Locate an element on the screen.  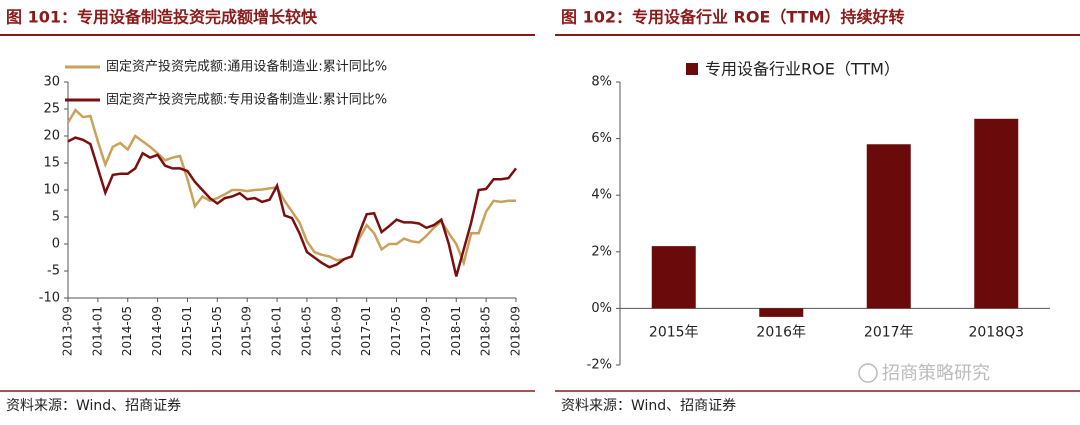
x-tick-label: 2017-05 is located at coordinates (396, 331).